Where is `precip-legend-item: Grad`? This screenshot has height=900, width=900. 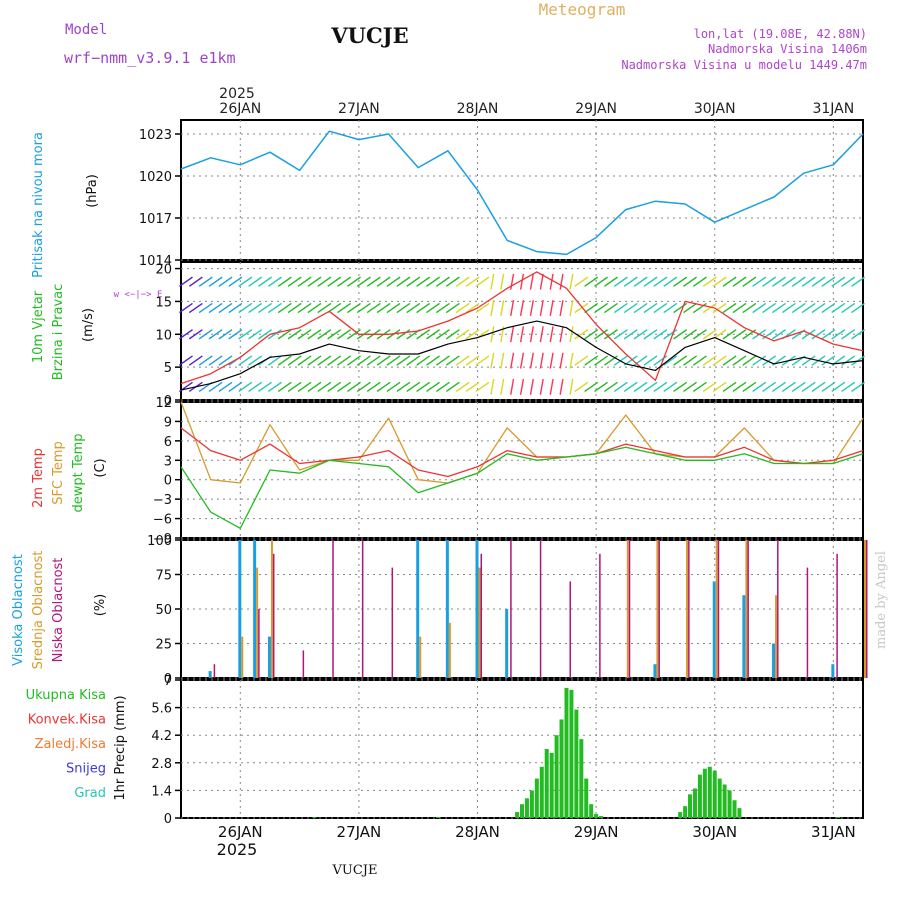
precip-legend-item: Grad is located at coordinates (90, 793).